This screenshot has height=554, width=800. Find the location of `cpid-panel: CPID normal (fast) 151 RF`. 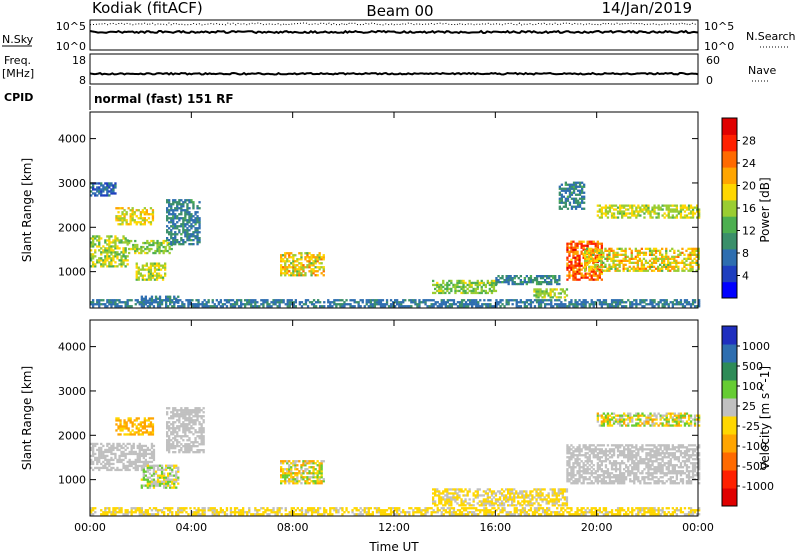

cpid-panel: CPID normal (fast) 151 RF is located at coordinates (119, 98).